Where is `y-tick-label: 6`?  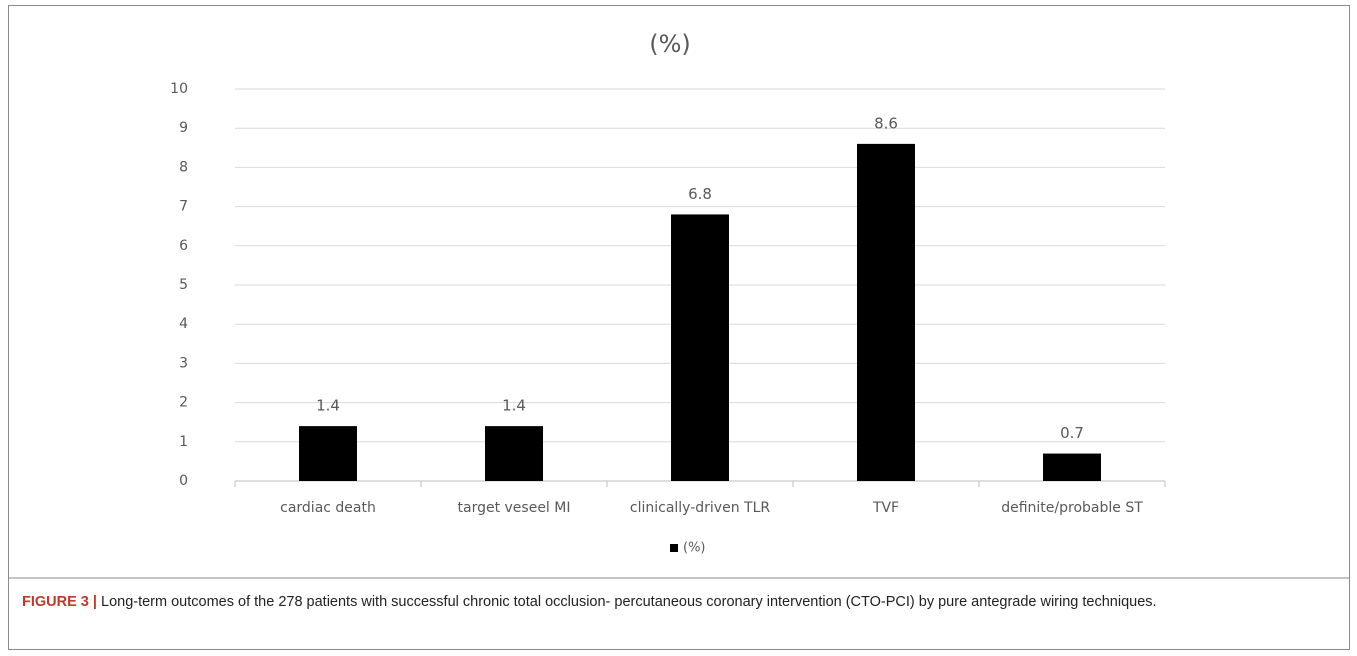 y-tick-label: 6 is located at coordinates (183, 246).